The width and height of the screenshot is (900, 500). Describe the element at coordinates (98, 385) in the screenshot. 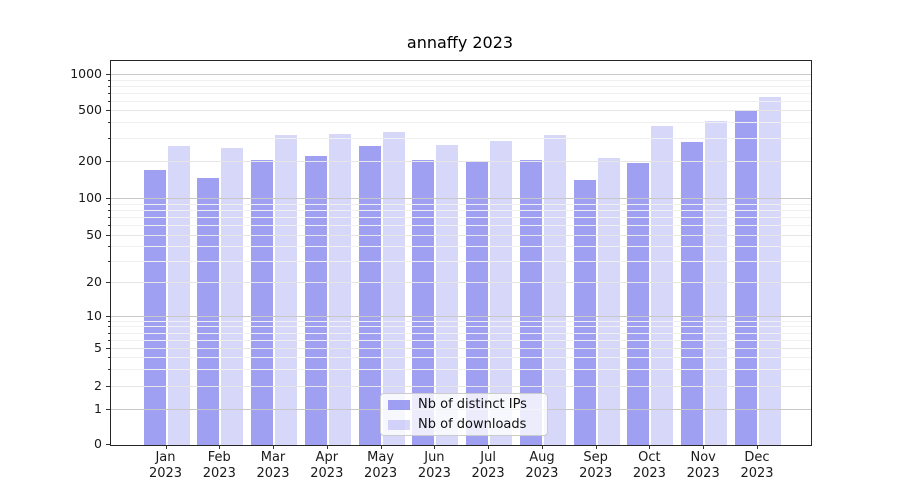

I see `y-axis-tick-label-2: 2` at that location.